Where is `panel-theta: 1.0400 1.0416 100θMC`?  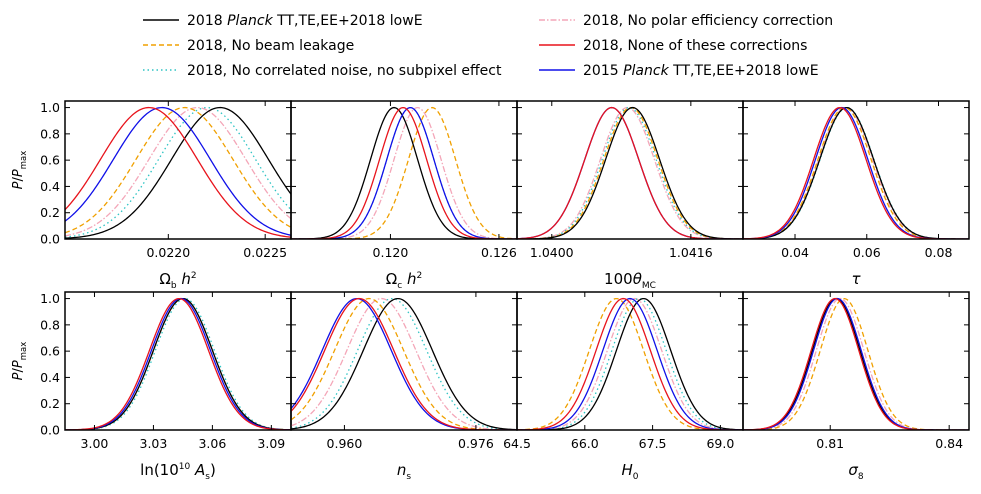
panel-theta: 1.0400 1.0416 100θMC is located at coordinates (630, 195).